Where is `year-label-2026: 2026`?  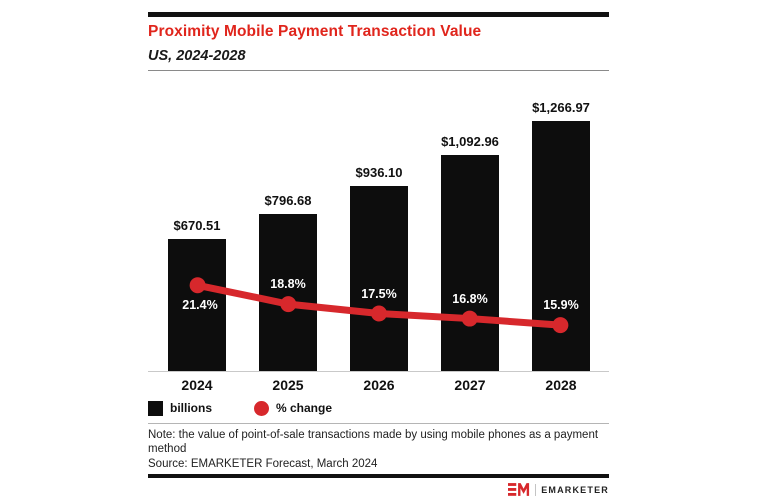
year-label-2026: 2026 is located at coordinates (379, 384).